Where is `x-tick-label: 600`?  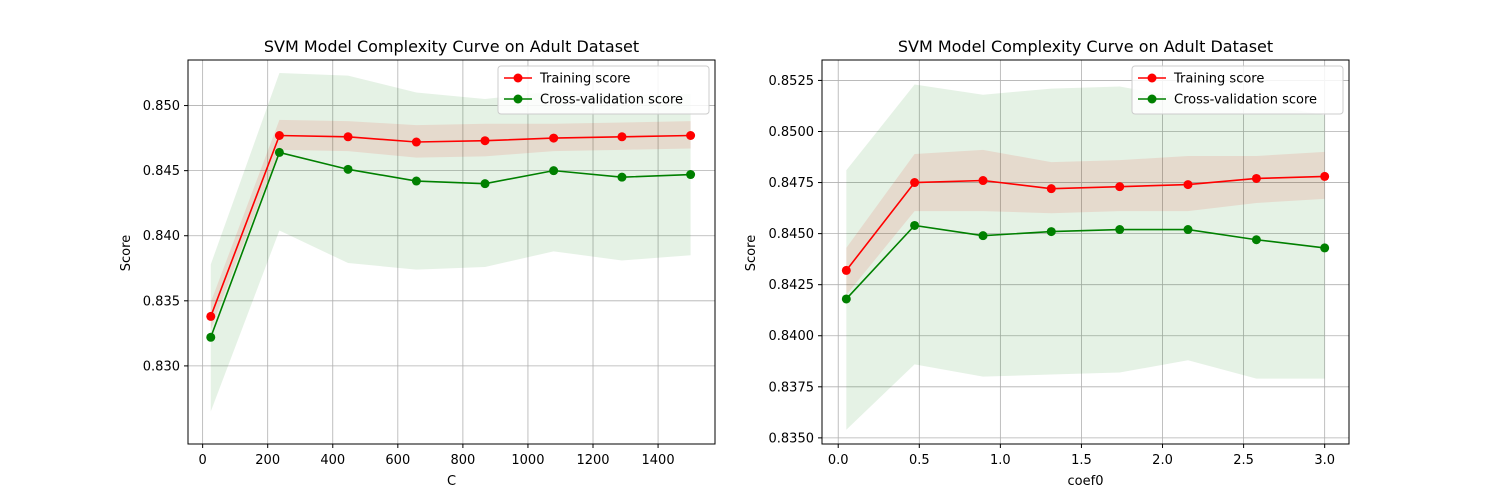 x-tick-label: 600 is located at coordinates (397, 460).